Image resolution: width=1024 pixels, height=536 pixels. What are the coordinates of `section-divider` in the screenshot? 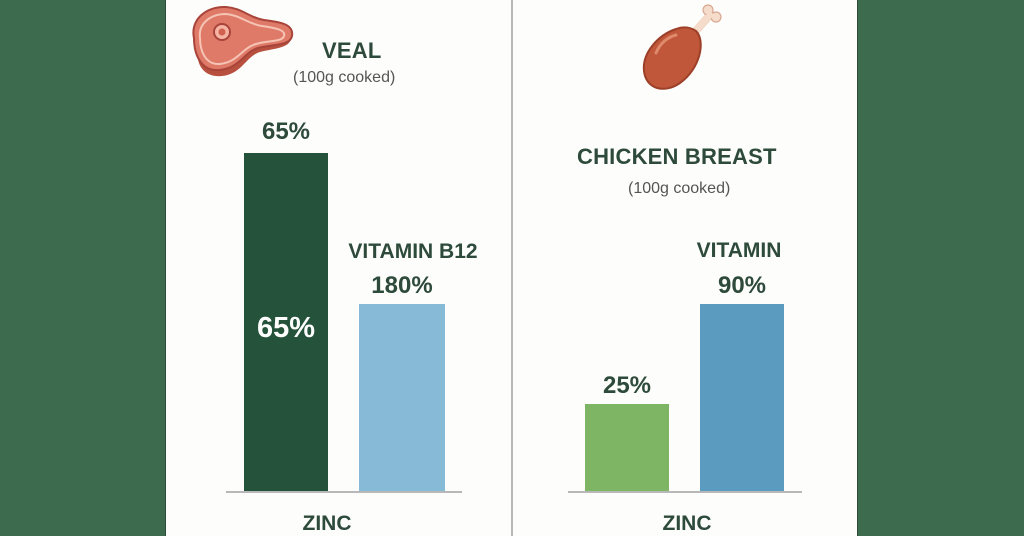 It's located at (512, 268).